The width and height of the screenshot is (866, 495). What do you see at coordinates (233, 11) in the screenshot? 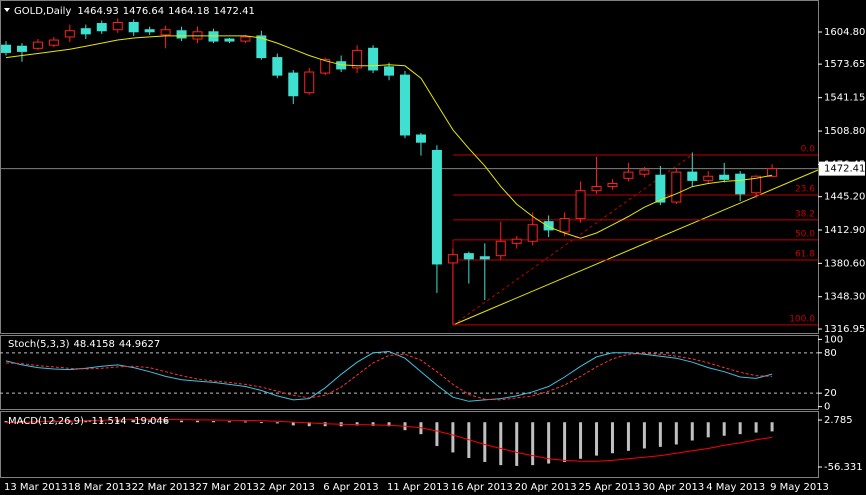
I see `close-value: 1472.41` at bounding box center [233, 11].